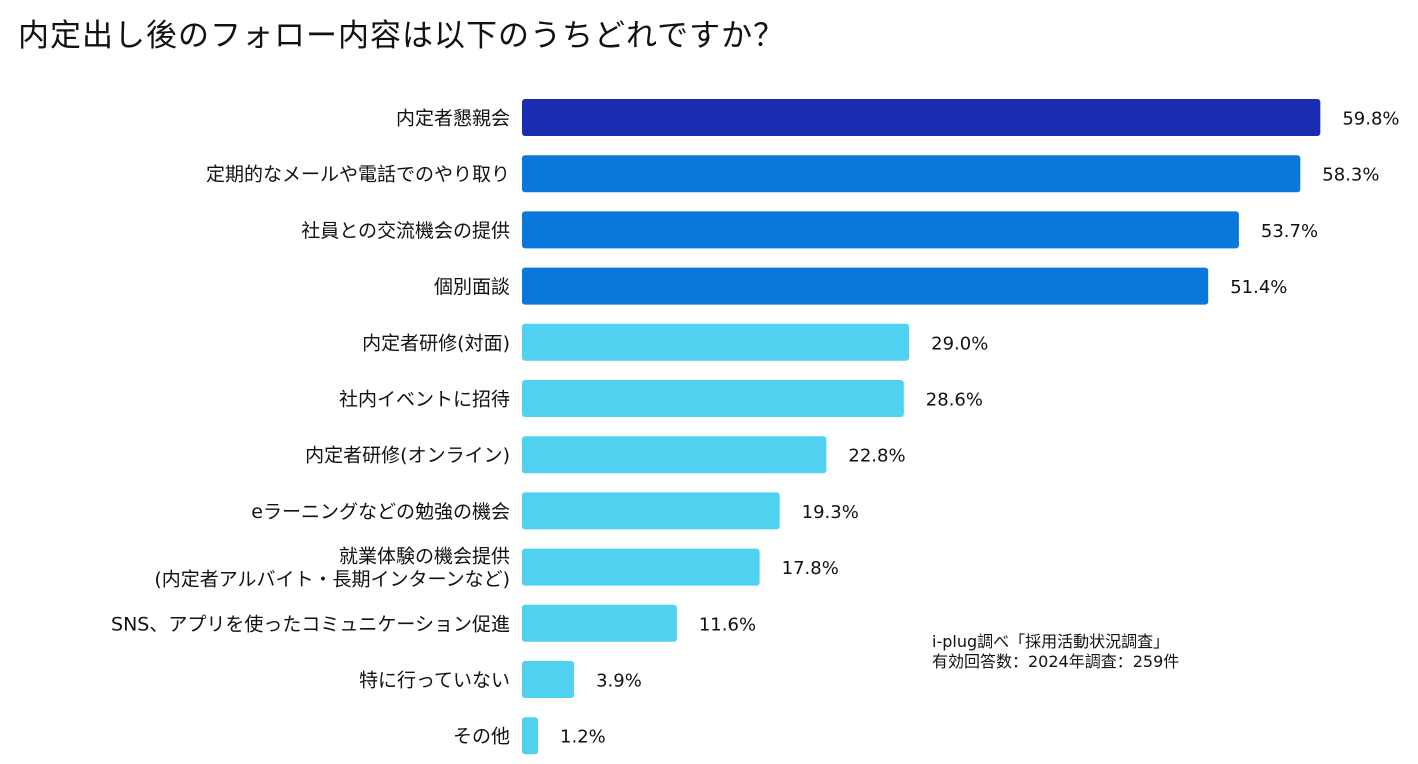 The image size is (1418, 764). I want to click on category-label-6: 社内イベントに招待, so click(424, 400).